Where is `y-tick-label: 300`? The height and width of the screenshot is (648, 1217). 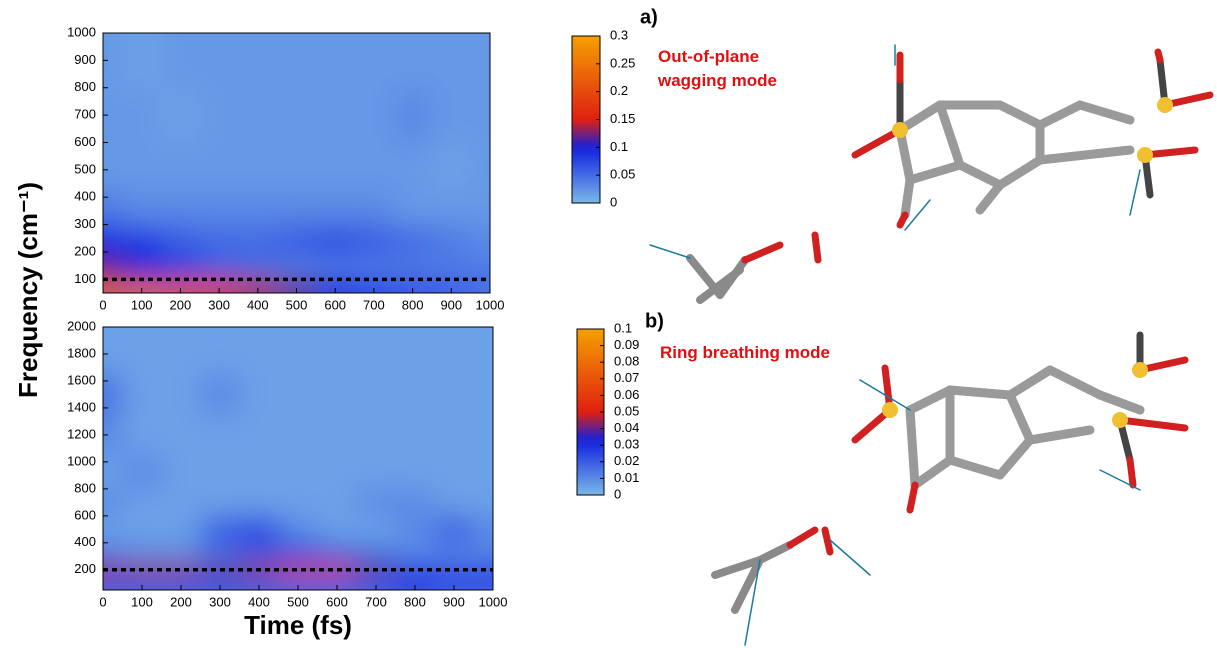 y-tick-label: 300 is located at coordinates (85, 223).